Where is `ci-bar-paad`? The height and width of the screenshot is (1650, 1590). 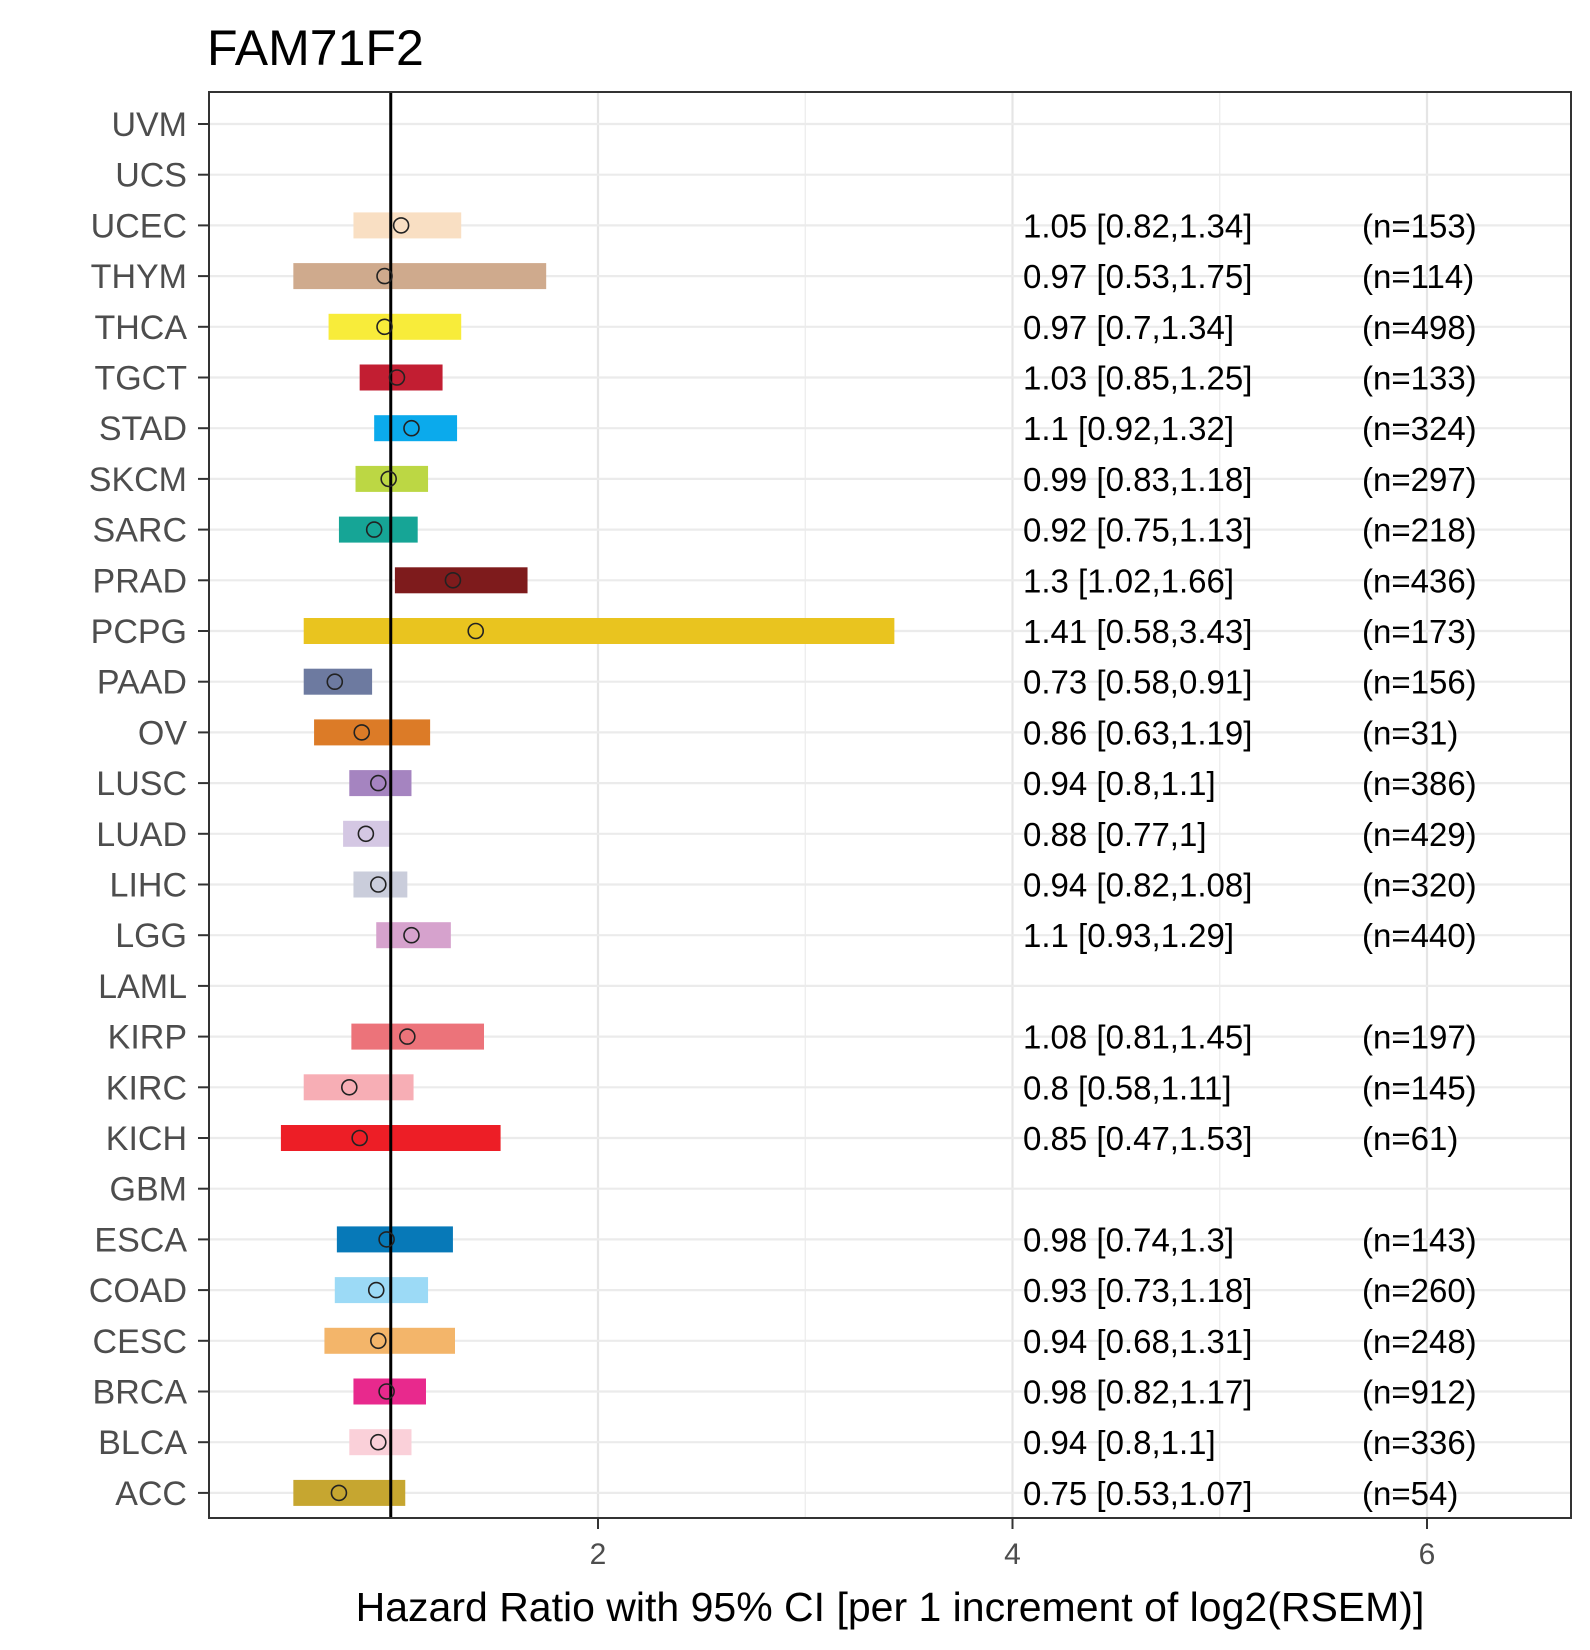
ci-bar-paad is located at coordinates (338, 681).